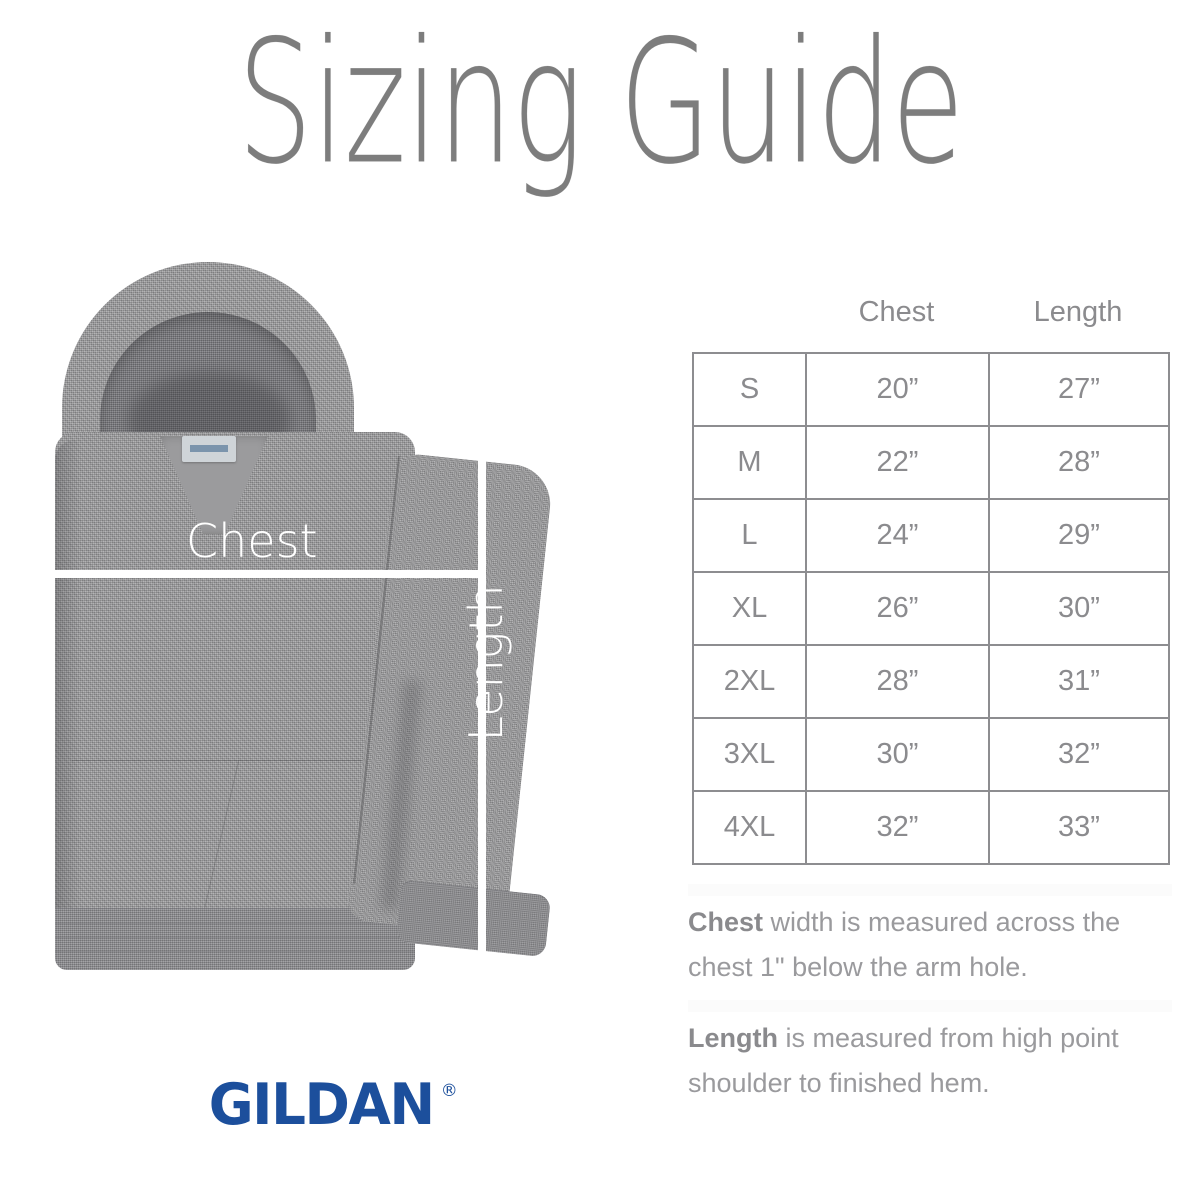 This screenshot has height=1200, width=1200. I want to click on table-row: S 20” 27”, so click(931, 389).